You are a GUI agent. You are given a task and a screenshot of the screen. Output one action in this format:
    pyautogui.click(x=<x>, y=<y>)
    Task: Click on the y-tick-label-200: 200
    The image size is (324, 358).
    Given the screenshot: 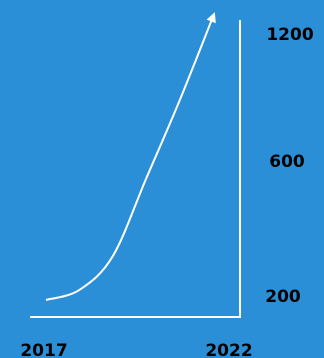 What is the action you would take?
    pyautogui.click(x=283, y=297)
    